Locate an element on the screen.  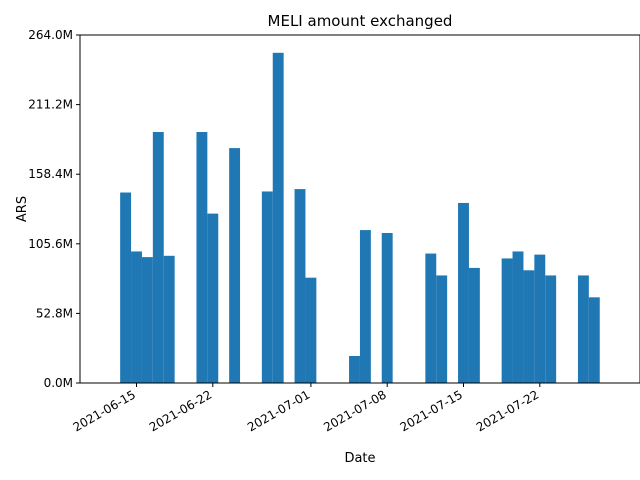
y-tick-label: 0.0M is located at coordinates (58, 383).